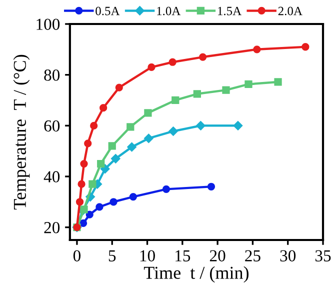 The height and width of the screenshot is (300, 333). I want to click on x-tick-label: 0, so click(76, 256).